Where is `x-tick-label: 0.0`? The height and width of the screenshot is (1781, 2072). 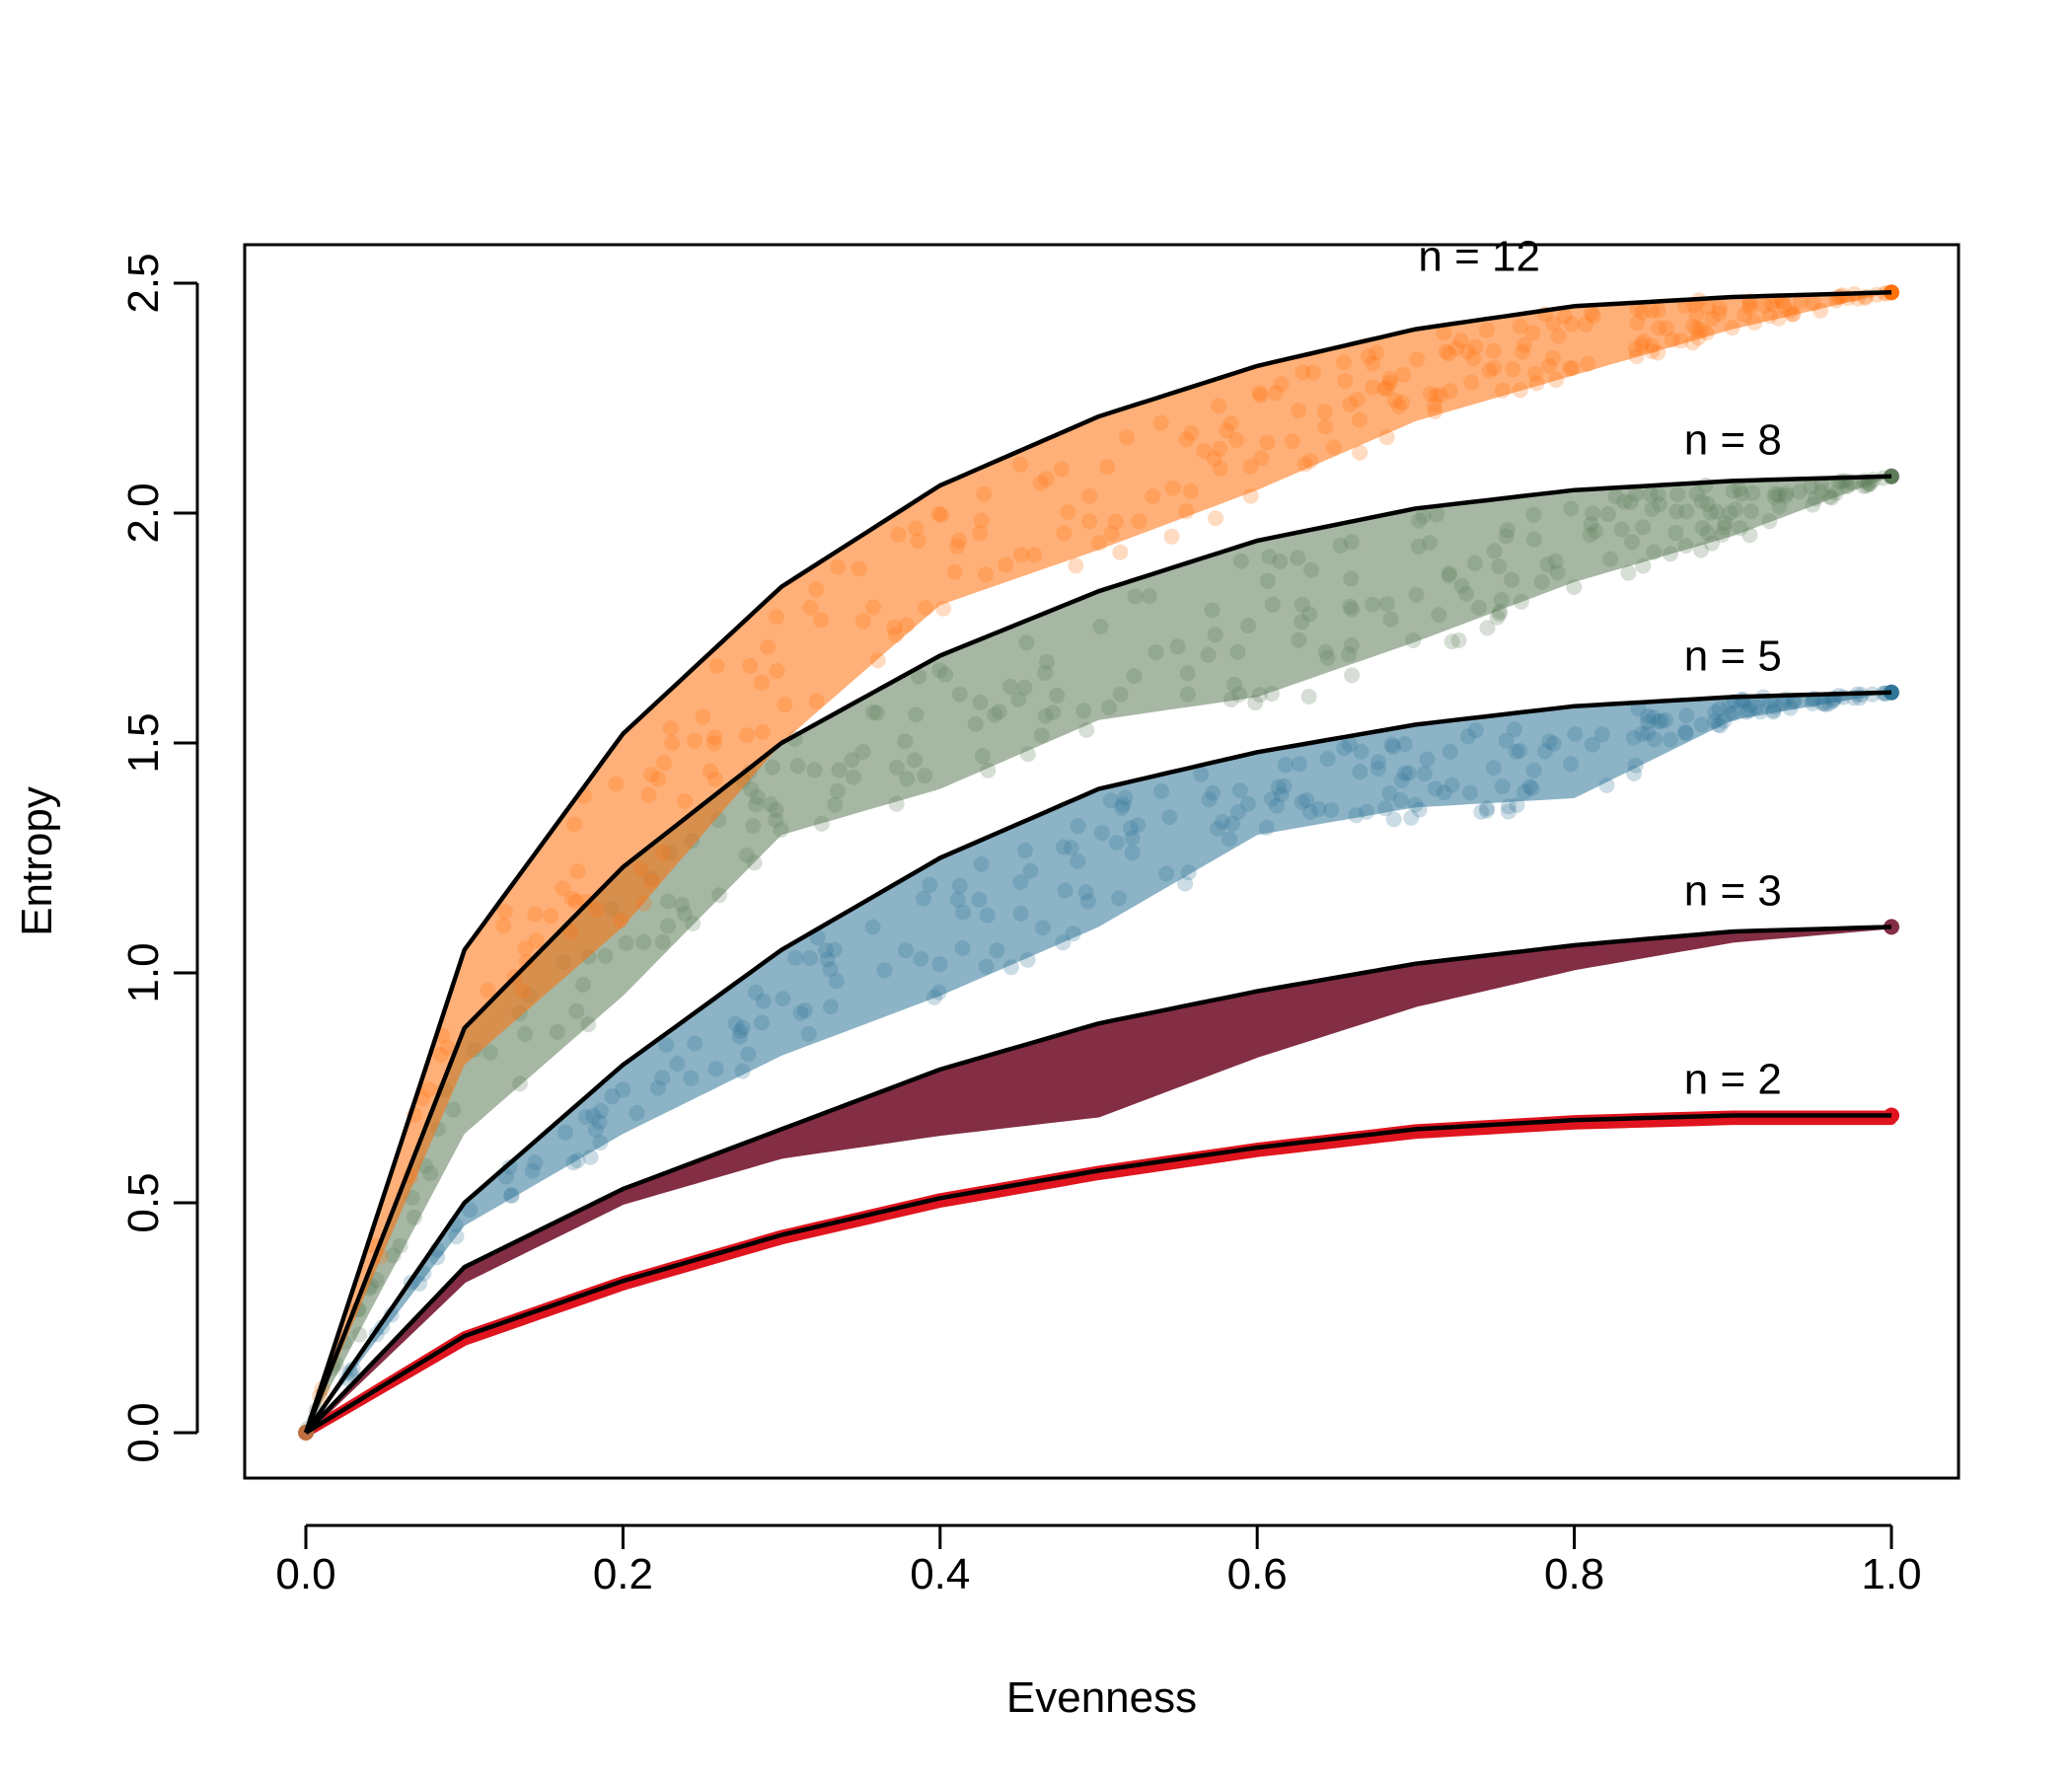 x-tick-label: 0.0 is located at coordinates (305, 1574).